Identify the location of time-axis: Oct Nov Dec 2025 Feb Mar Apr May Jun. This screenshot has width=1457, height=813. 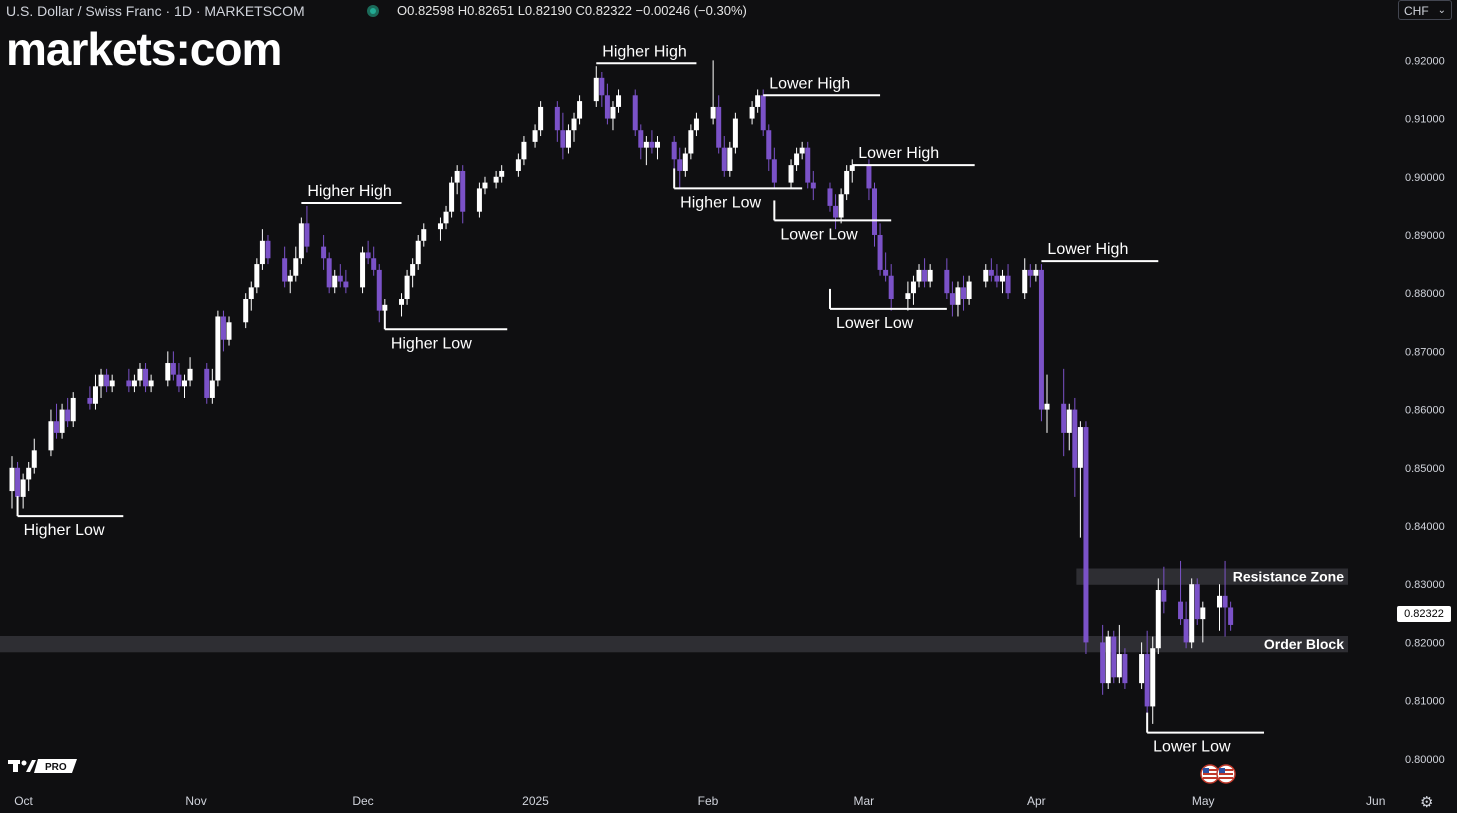
(699, 801).